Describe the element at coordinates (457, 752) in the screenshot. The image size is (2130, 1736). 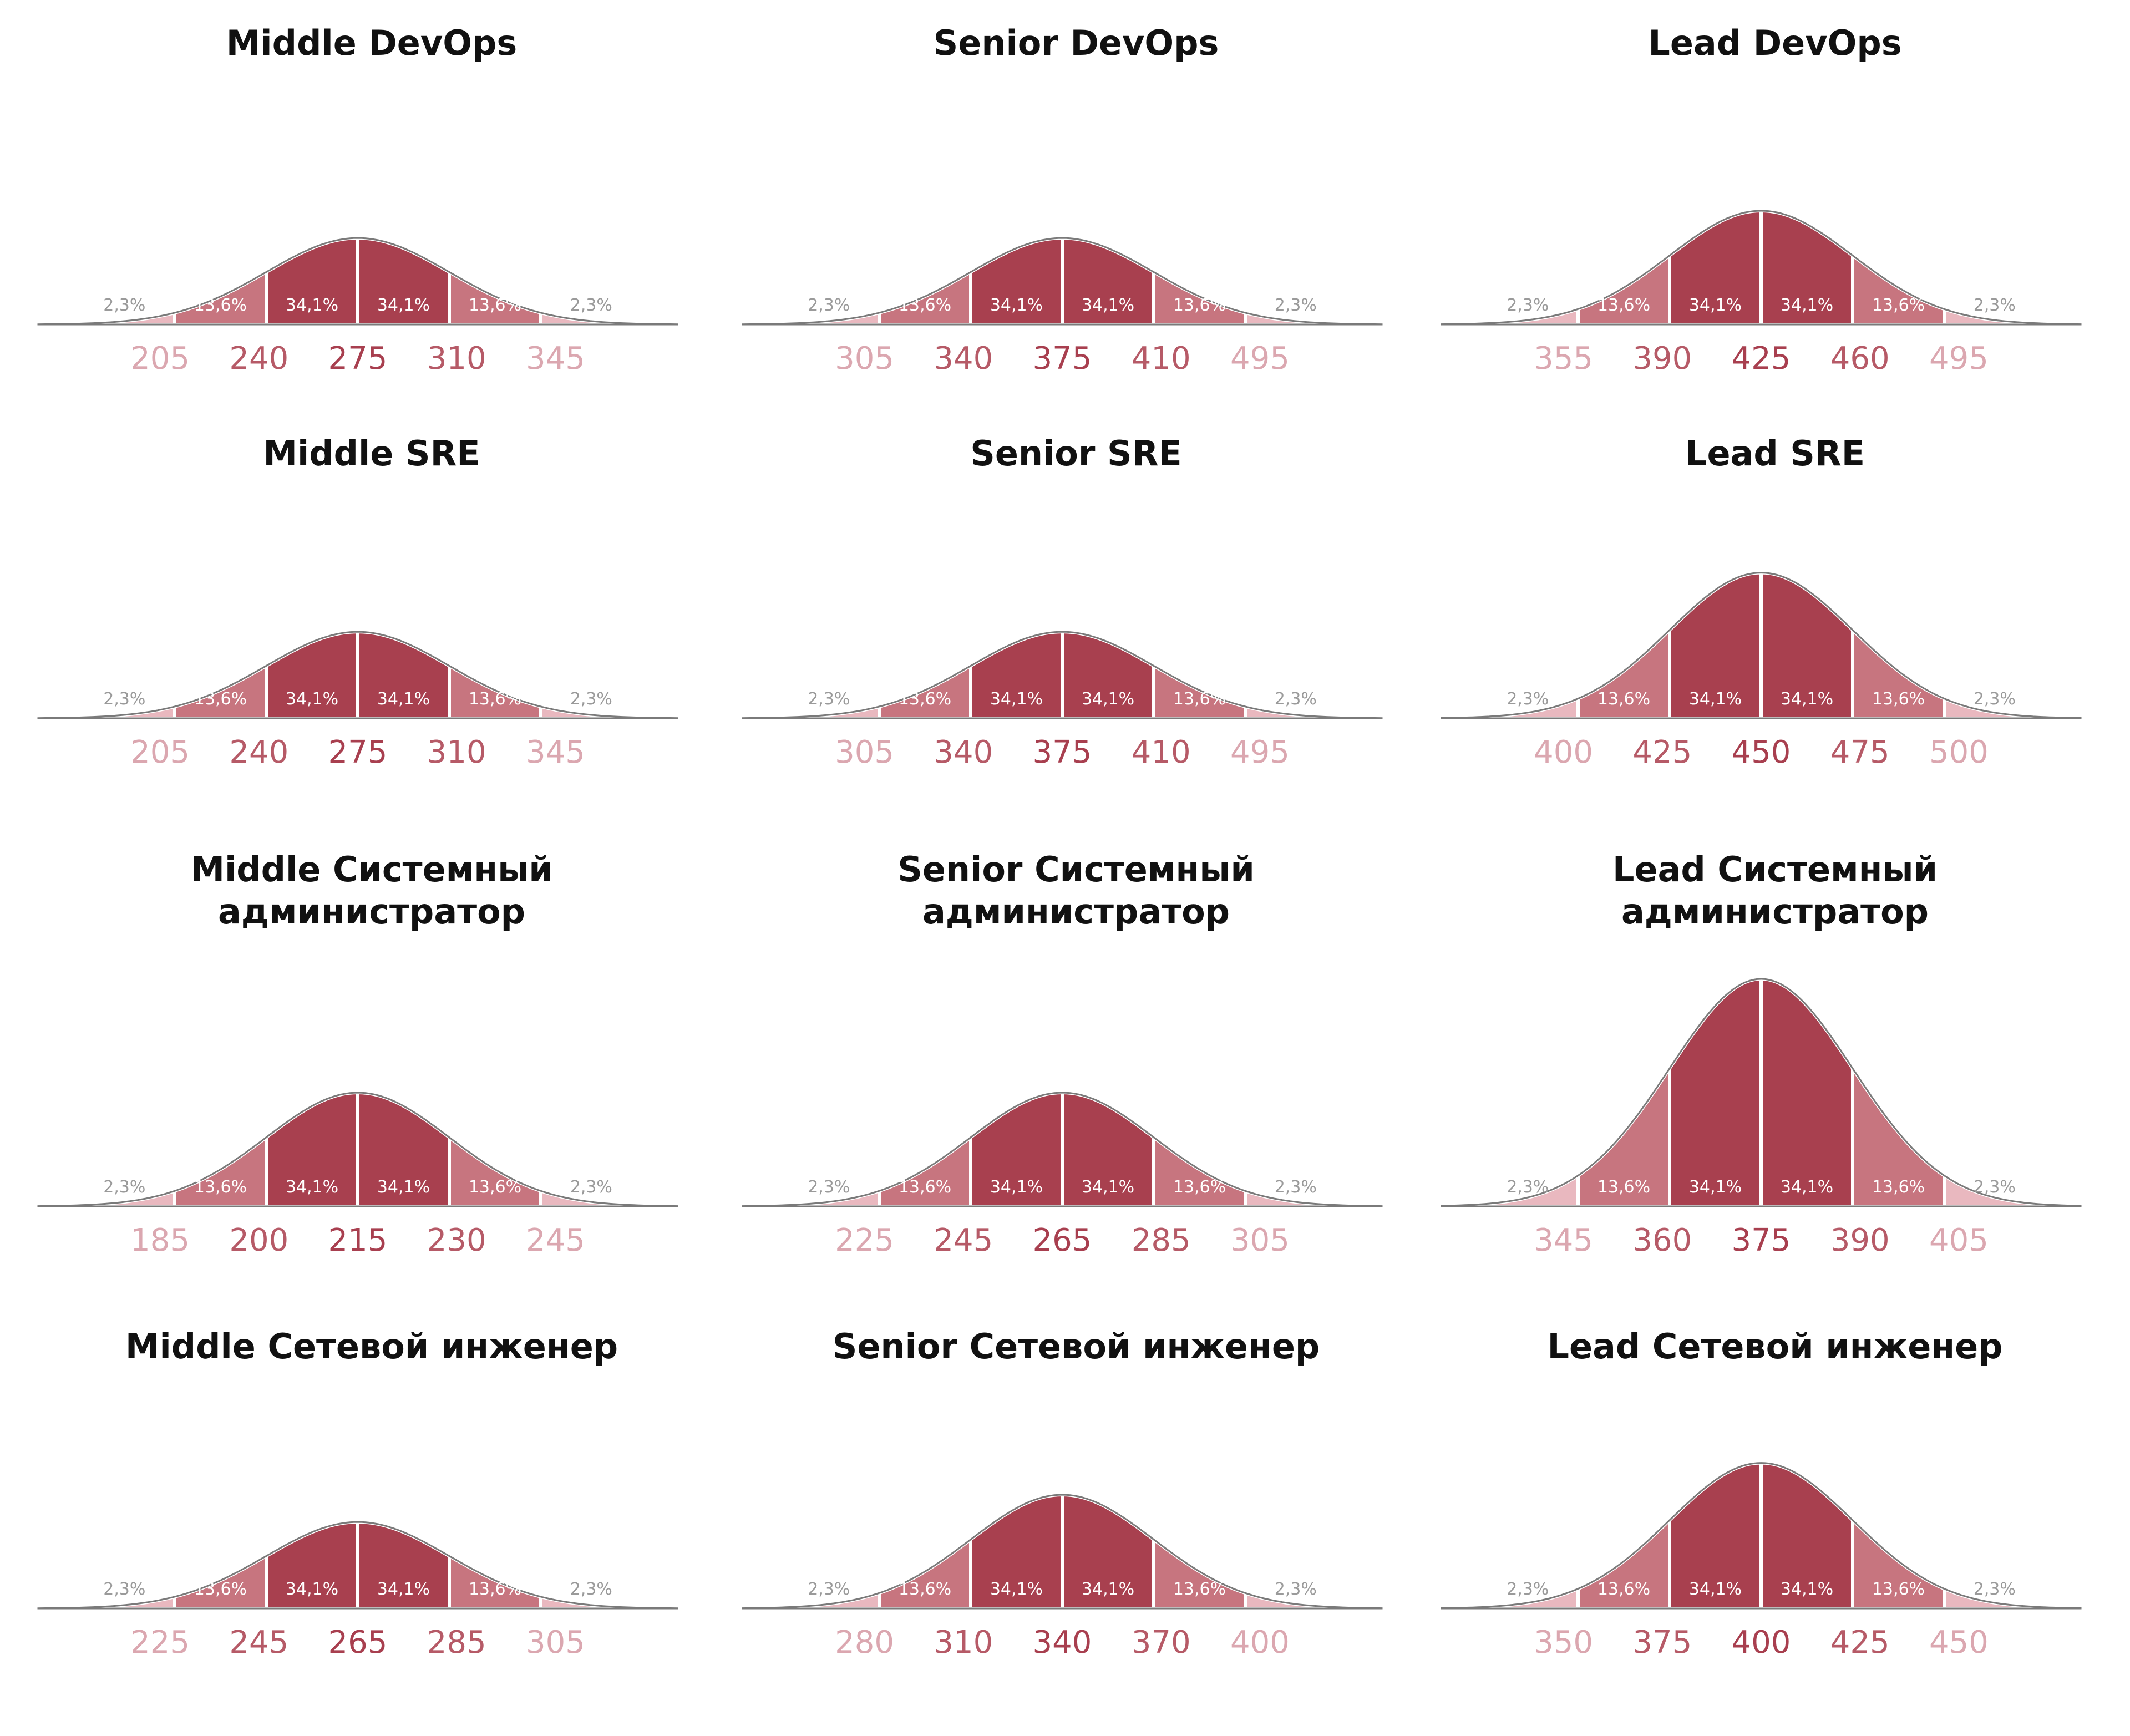
I see `x-tick-label: 310` at that location.